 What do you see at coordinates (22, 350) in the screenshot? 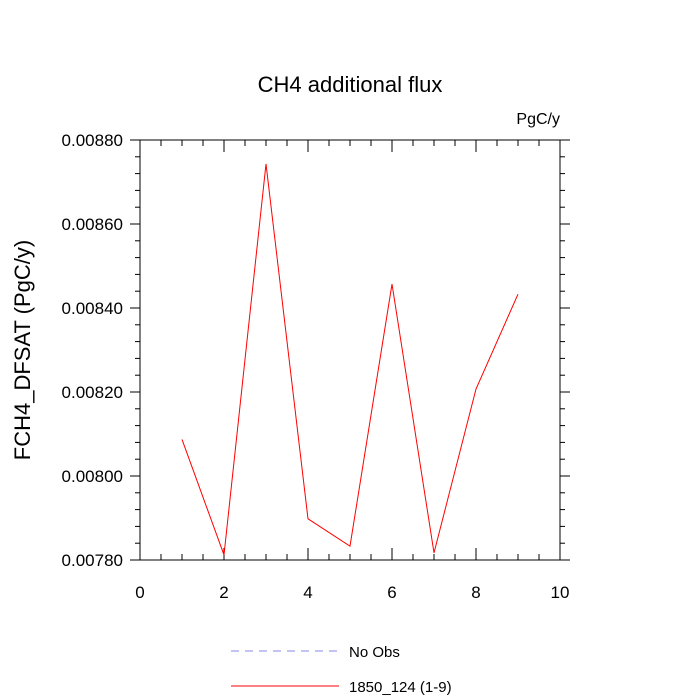
I see `y-axis-label: FCH4_DFSAT (PgC/y)` at bounding box center [22, 350].